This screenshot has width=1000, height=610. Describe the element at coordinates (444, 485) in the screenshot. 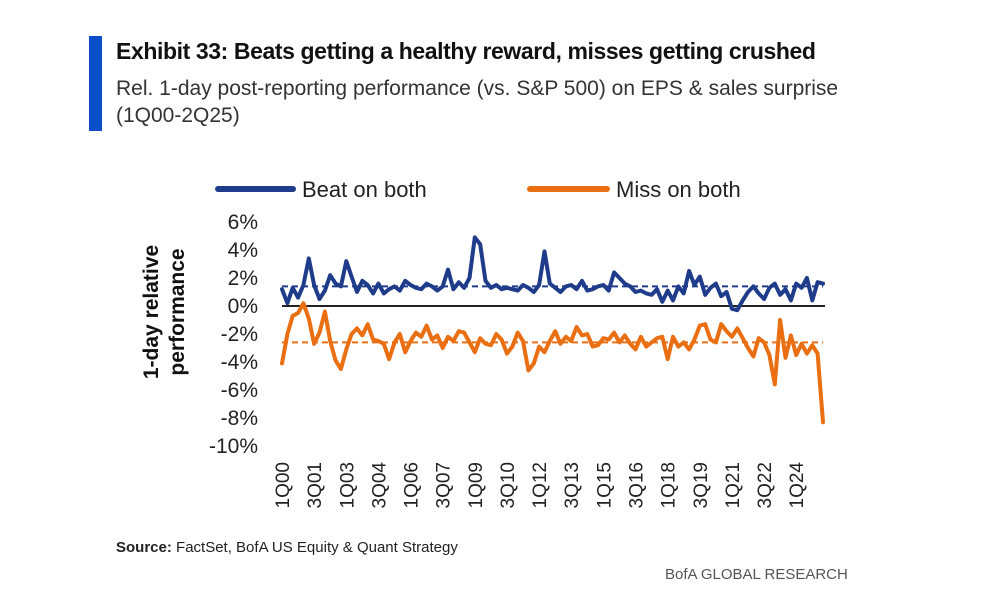

I see `x-tick-label: 3Q07` at that location.